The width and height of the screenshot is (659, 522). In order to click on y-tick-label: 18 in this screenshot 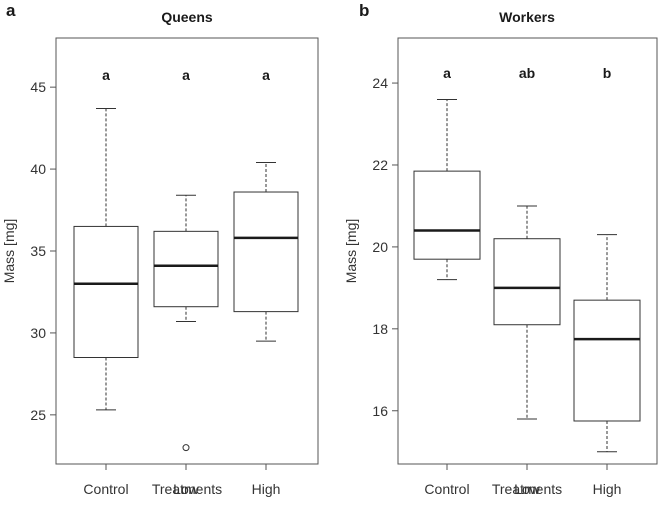, I will do `click(380, 329)`.